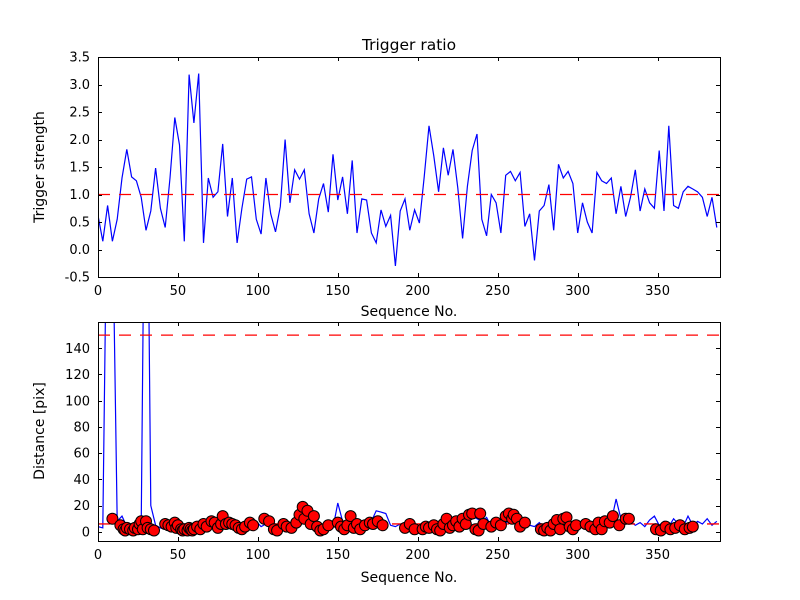 The width and height of the screenshot is (800, 600). I want to click on y-tick-label: 20, so click(81, 506).